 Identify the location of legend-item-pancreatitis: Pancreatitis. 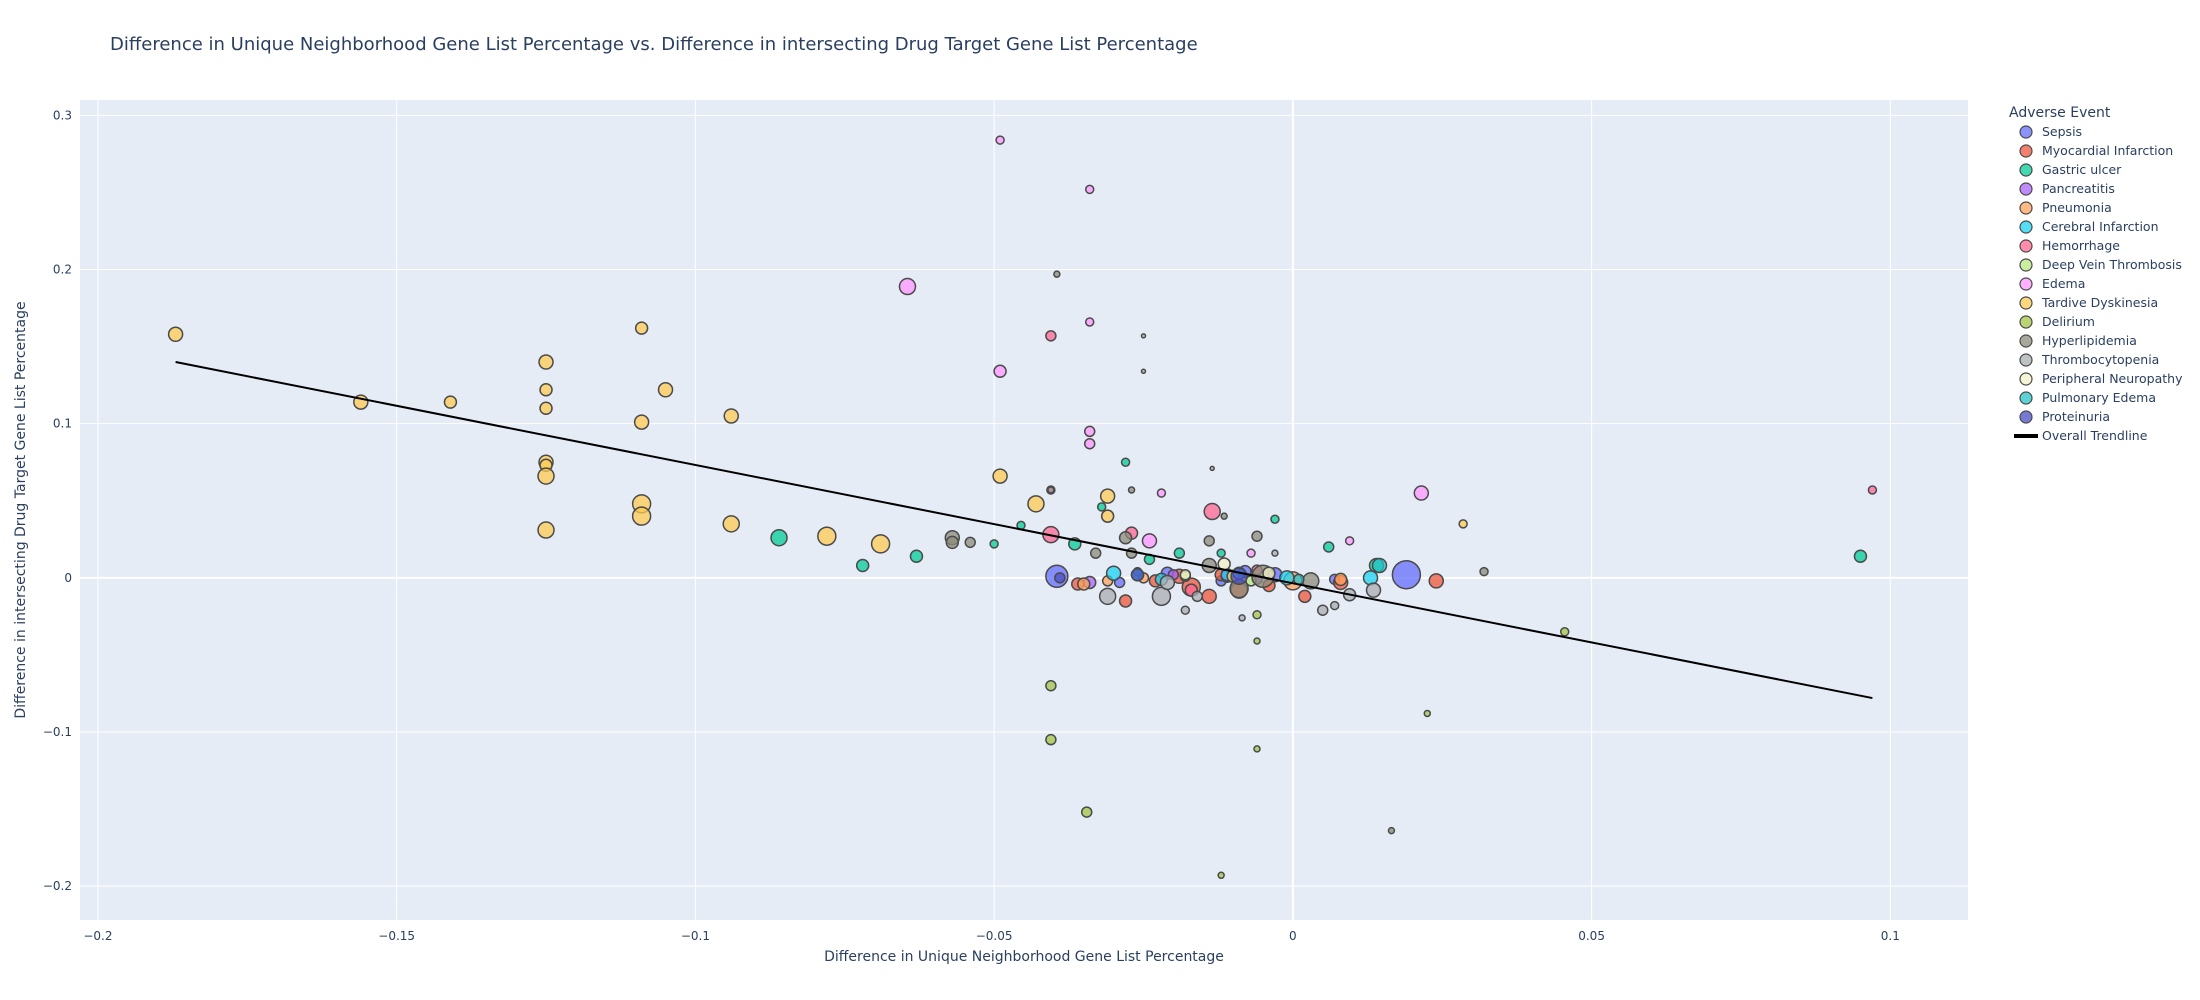
(2067, 188).